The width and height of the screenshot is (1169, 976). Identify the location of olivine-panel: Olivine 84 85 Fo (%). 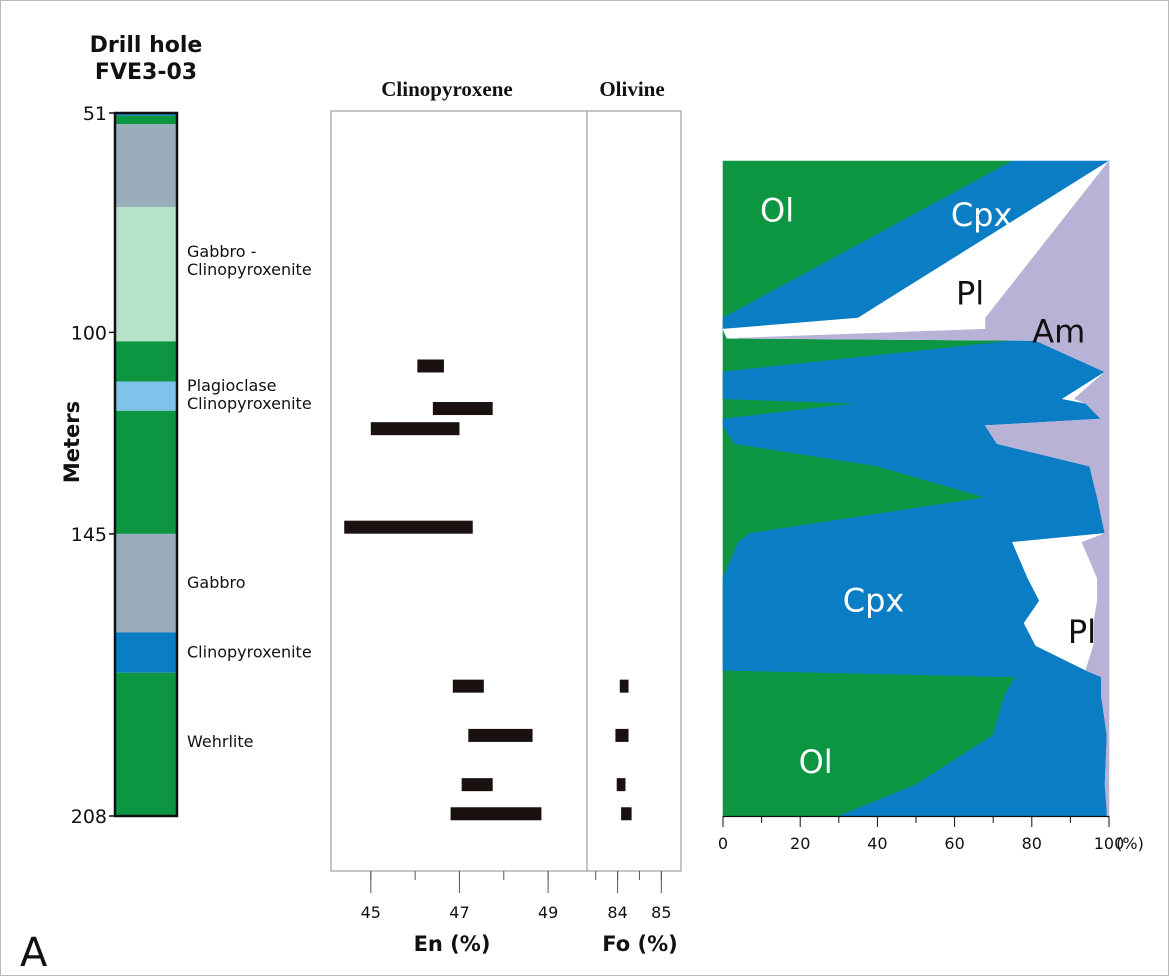
(634, 516).